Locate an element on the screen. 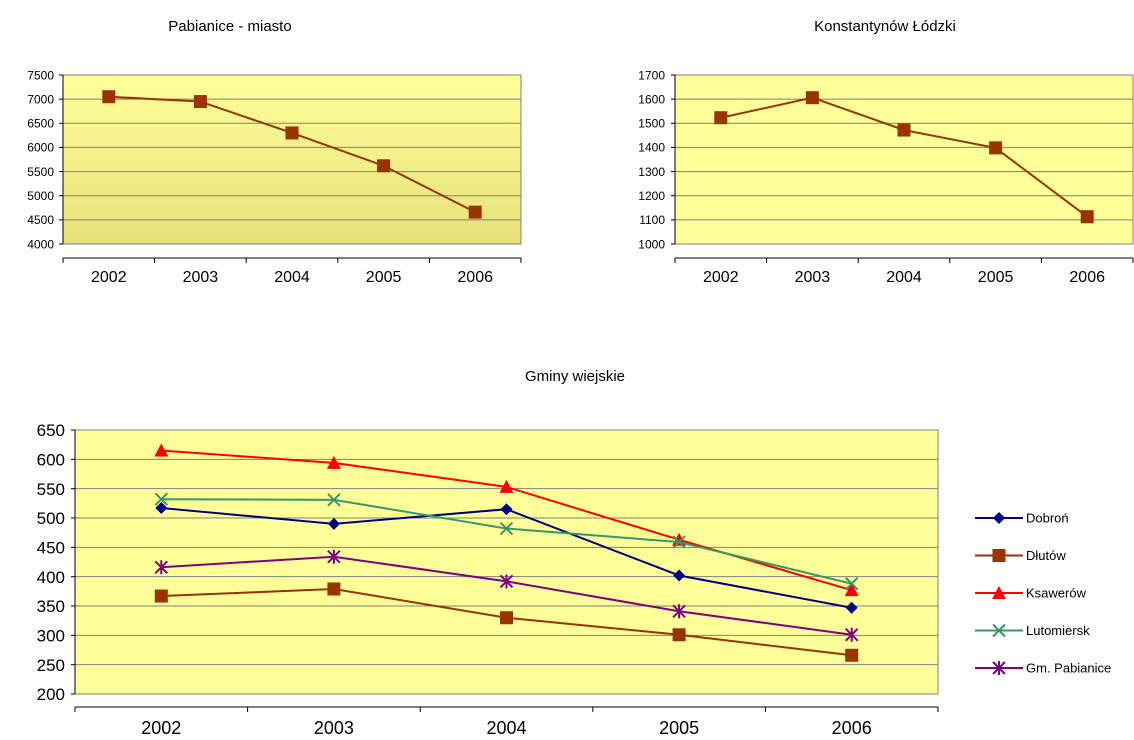 The image size is (1134, 740). chart3-y-tick-label: 350 is located at coordinates (51, 606).